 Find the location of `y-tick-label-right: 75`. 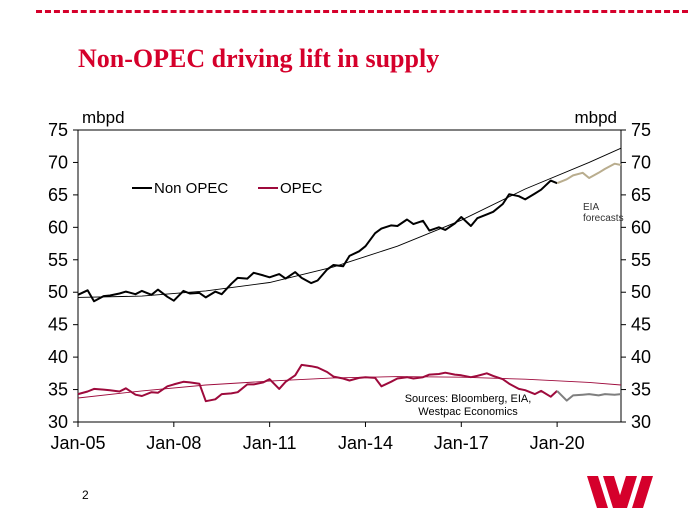

y-tick-label-right: 75 is located at coordinates (641, 130).